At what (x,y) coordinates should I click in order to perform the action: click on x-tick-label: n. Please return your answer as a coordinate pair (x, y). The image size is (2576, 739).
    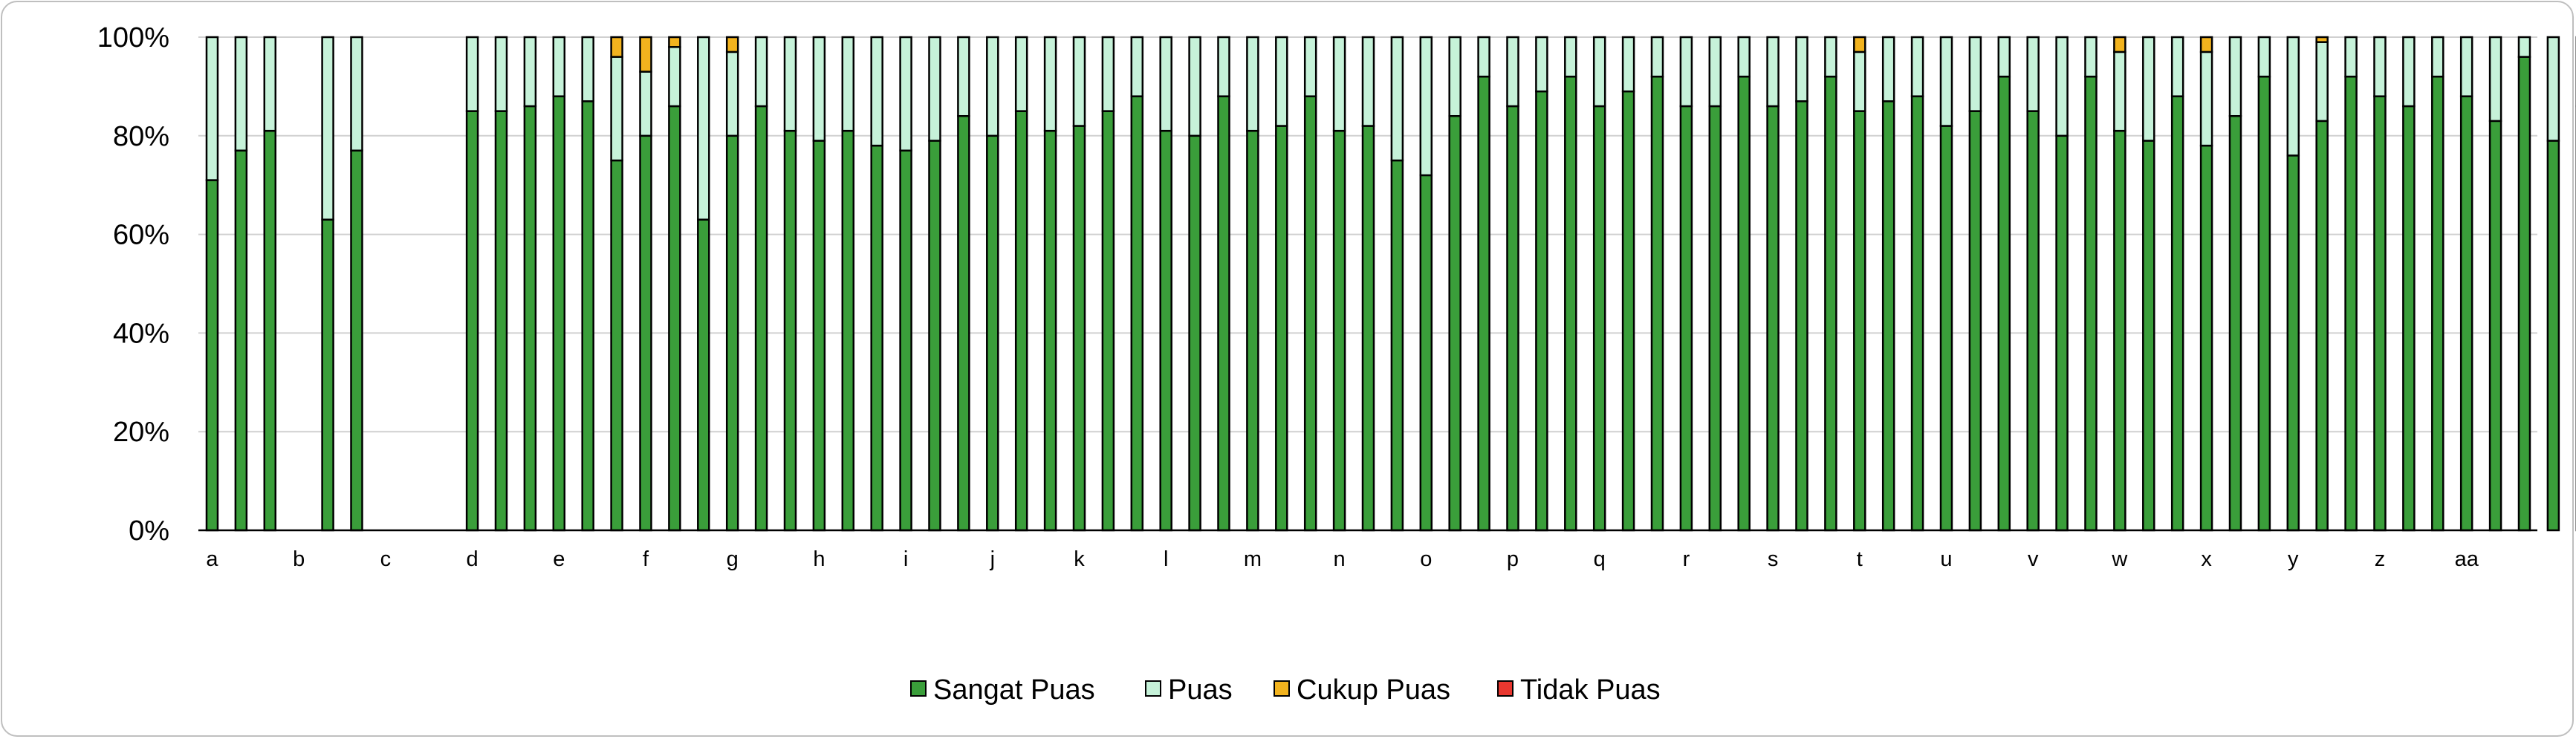
    Looking at the image, I should click on (1340, 559).